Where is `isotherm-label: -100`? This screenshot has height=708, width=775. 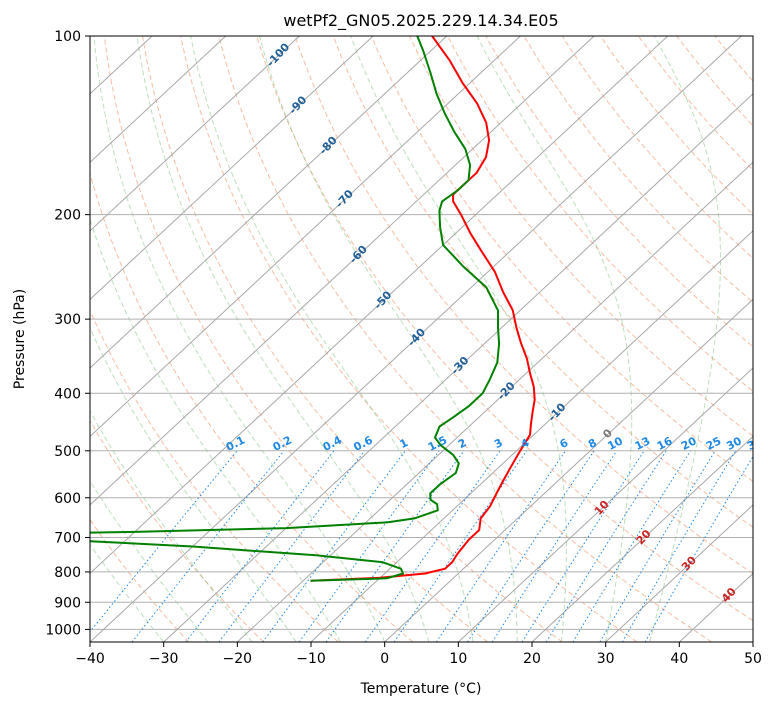 isotherm-label: -100 is located at coordinates (278, 54).